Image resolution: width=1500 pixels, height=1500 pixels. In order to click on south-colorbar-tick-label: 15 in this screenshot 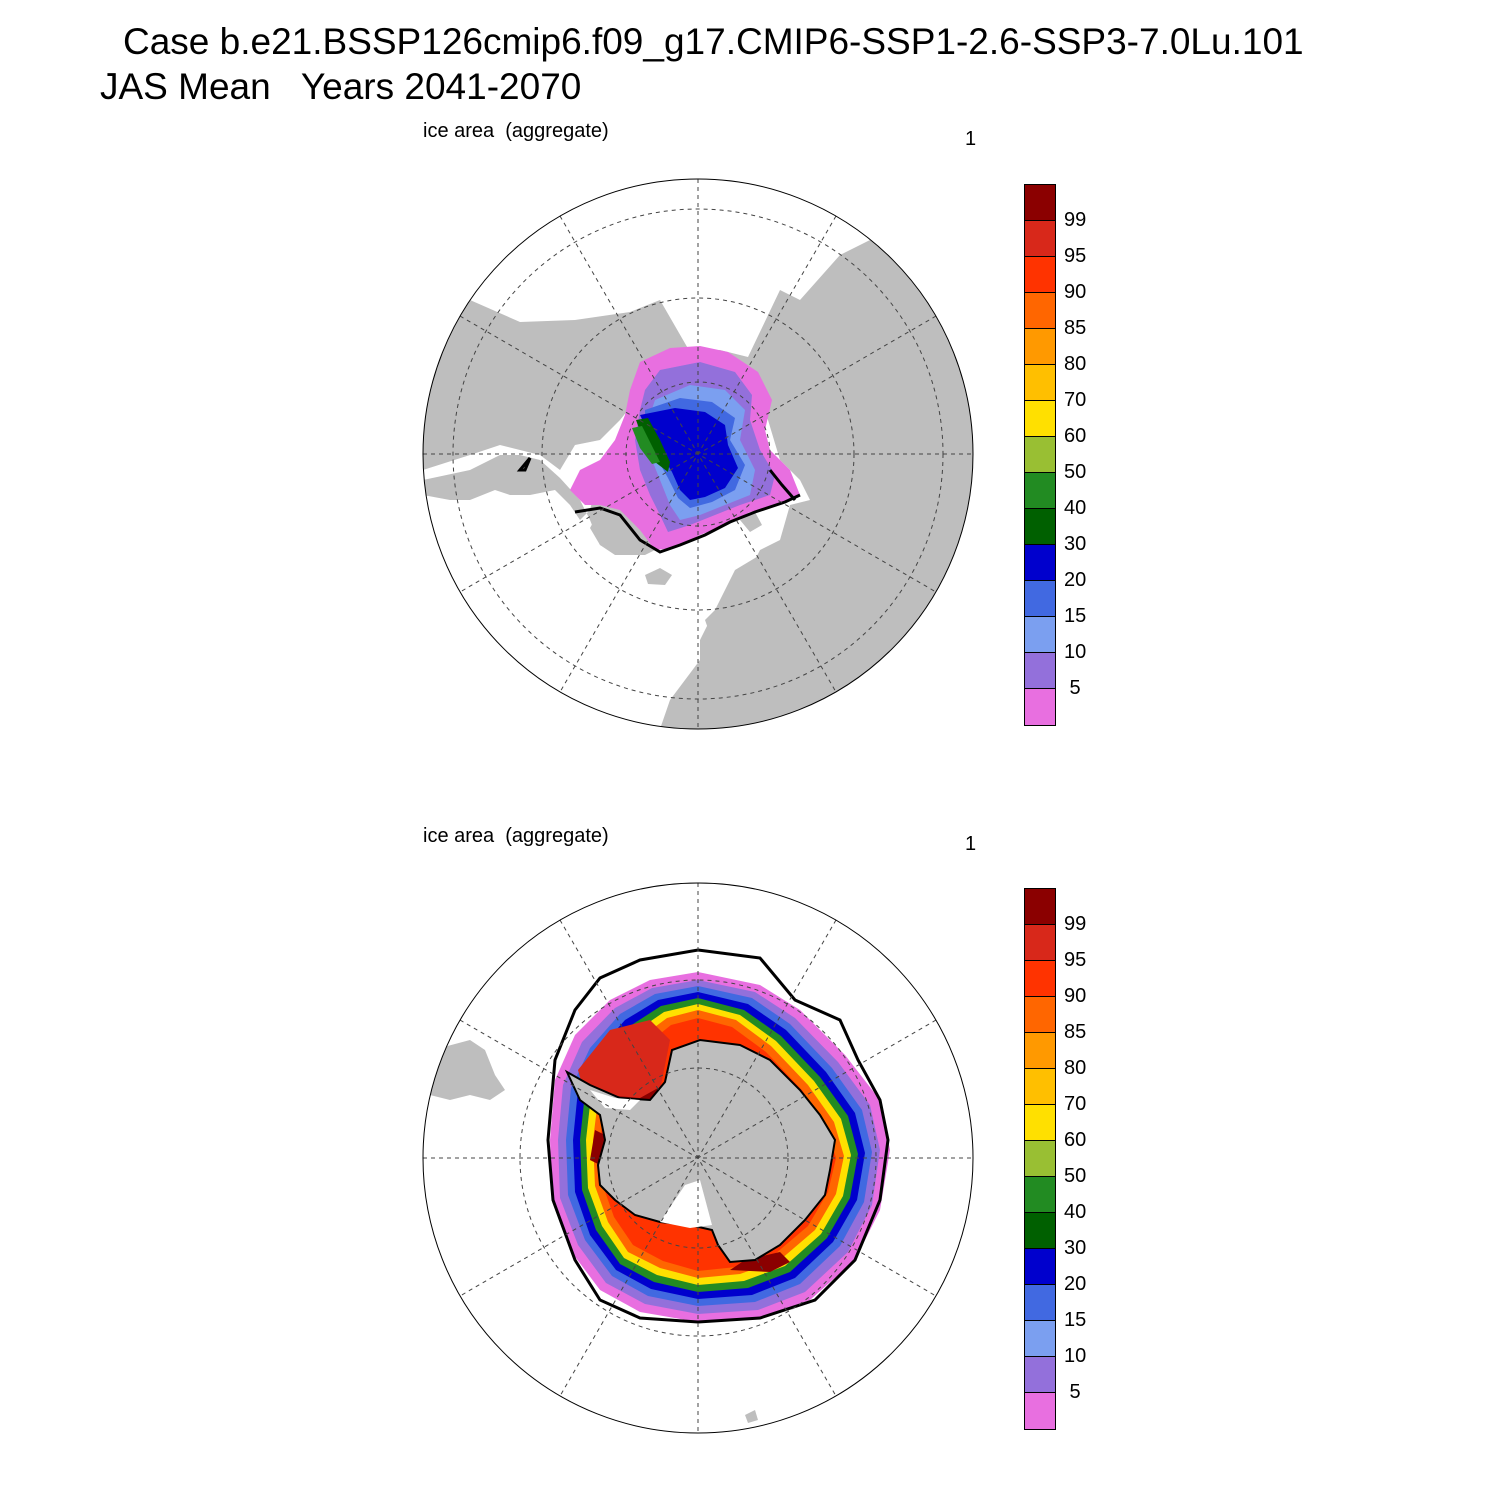, I will do `click(1075, 1320)`.